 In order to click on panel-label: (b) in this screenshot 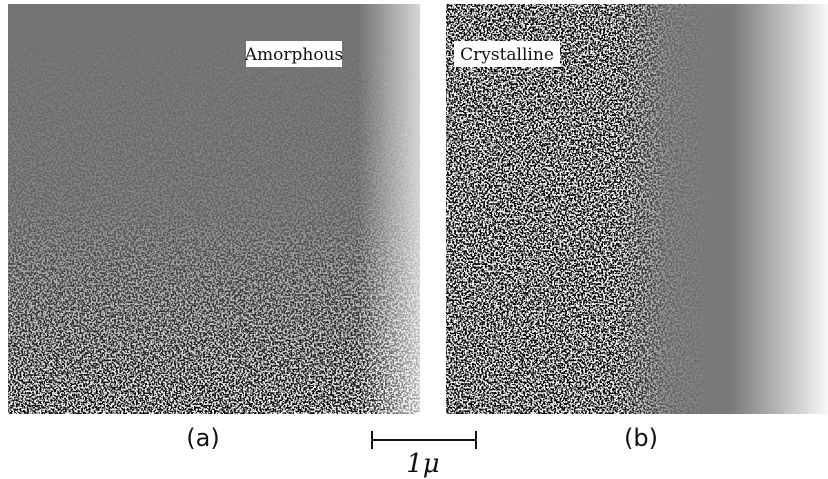, I will do `click(641, 438)`.